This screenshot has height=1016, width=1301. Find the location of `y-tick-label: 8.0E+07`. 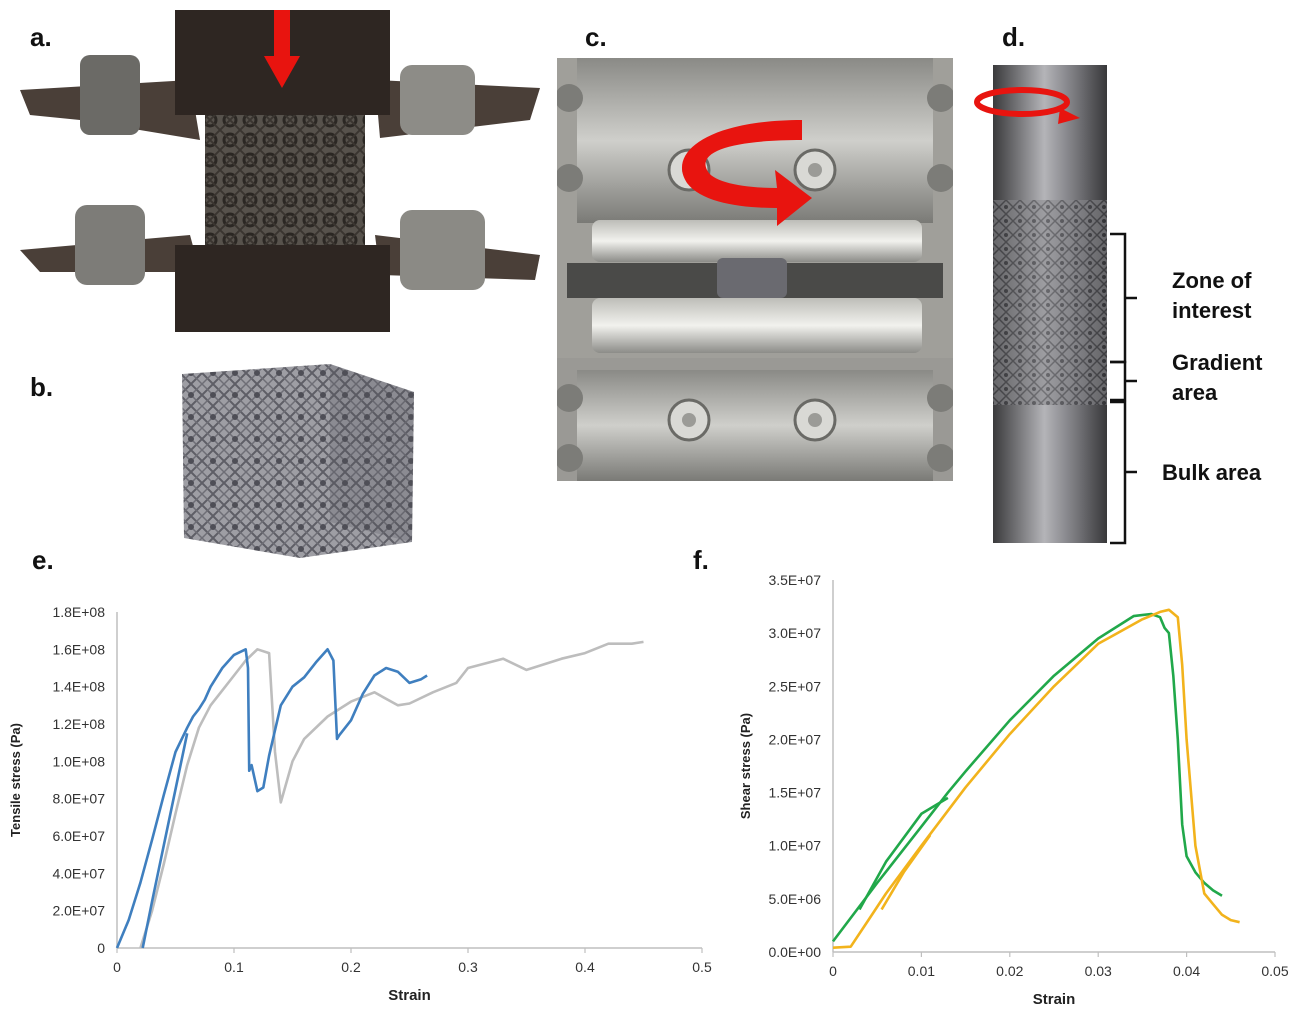

y-tick-label: 8.0E+07 is located at coordinates (78, 799).